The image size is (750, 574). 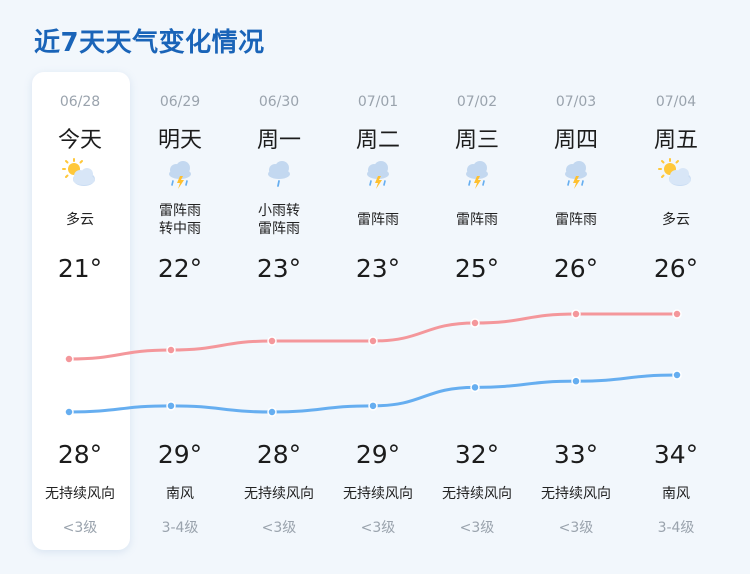 What do you see at coordinates (79, 140) in the screenshot?
I see `day-of-week: 今天` at bounding box center [79, 140].